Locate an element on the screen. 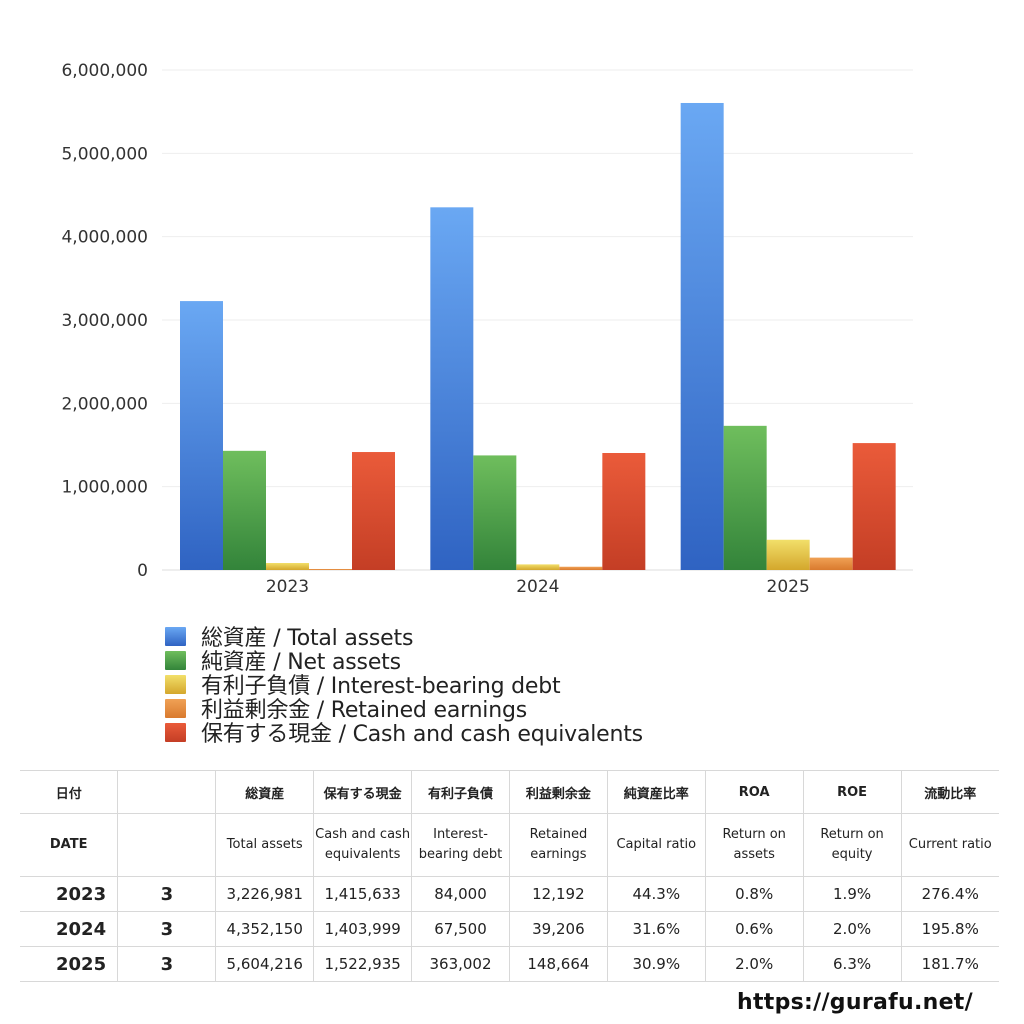  cell-current-ratio: 276.4% is located at coordinates (949, 894).